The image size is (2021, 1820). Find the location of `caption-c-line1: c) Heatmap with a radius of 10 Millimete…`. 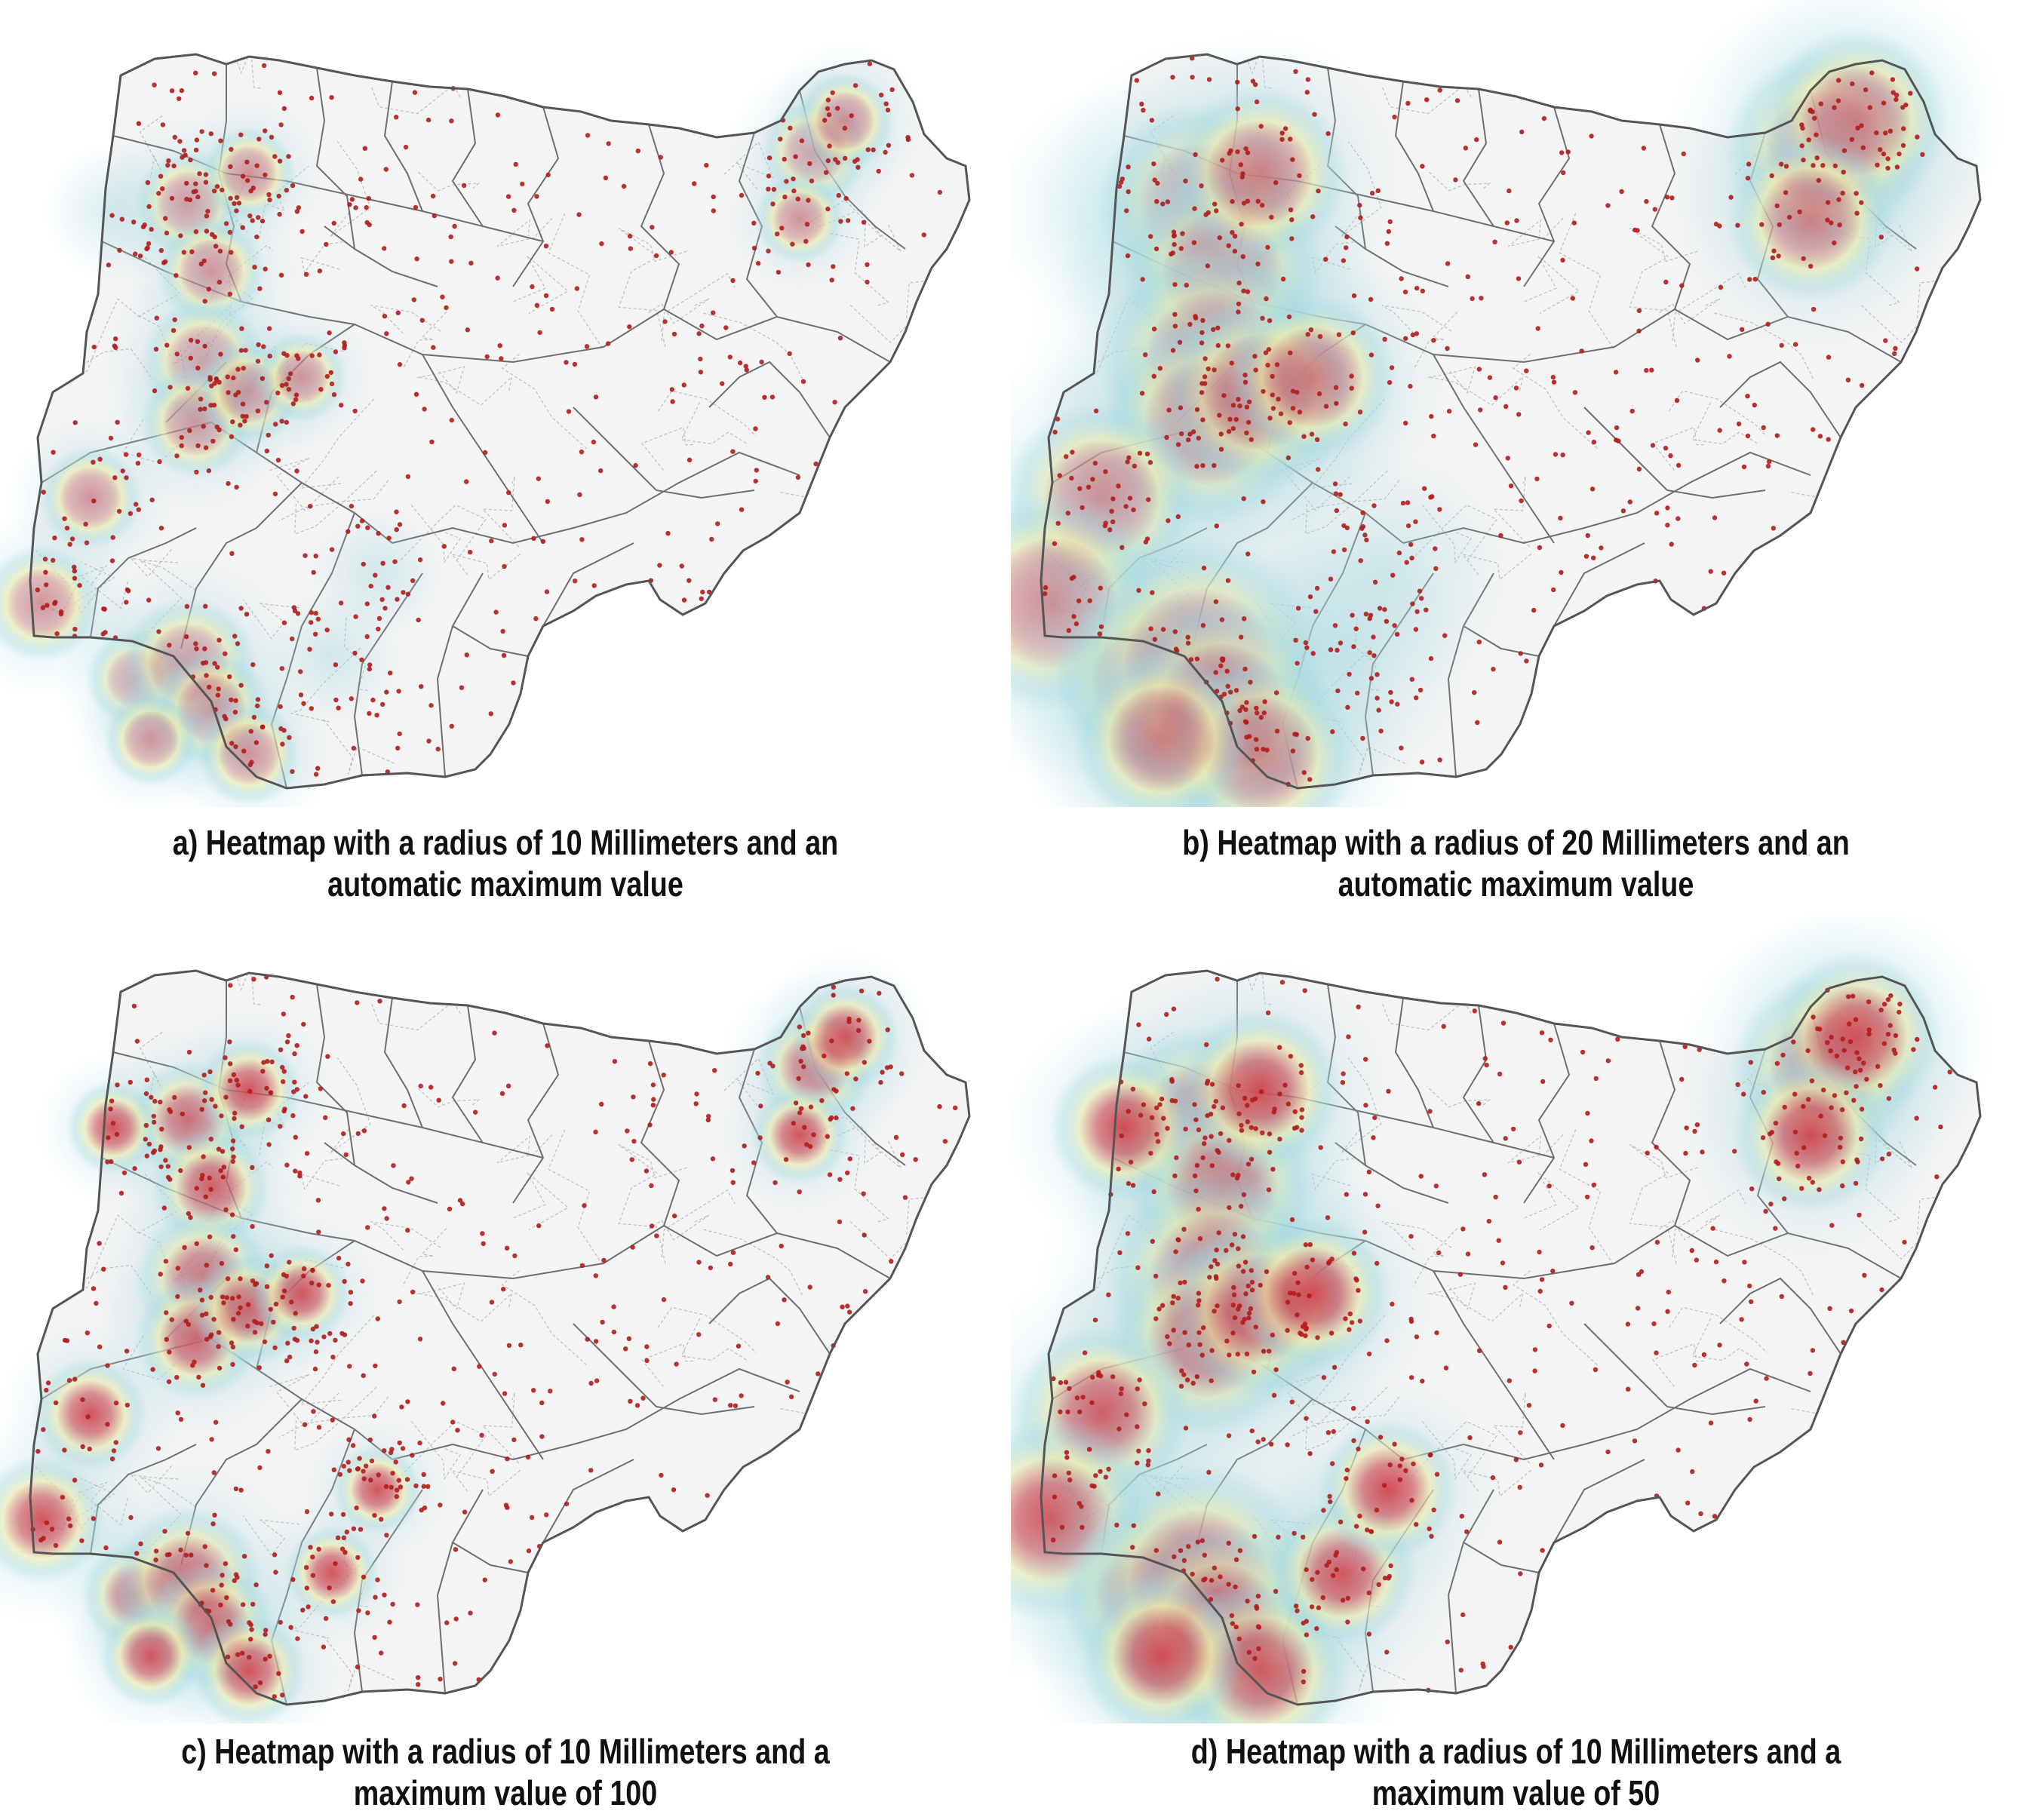

caption-c-line1: c) Heatmap with a radius of 10 Millimete… is located at coordinates (505, 1751).